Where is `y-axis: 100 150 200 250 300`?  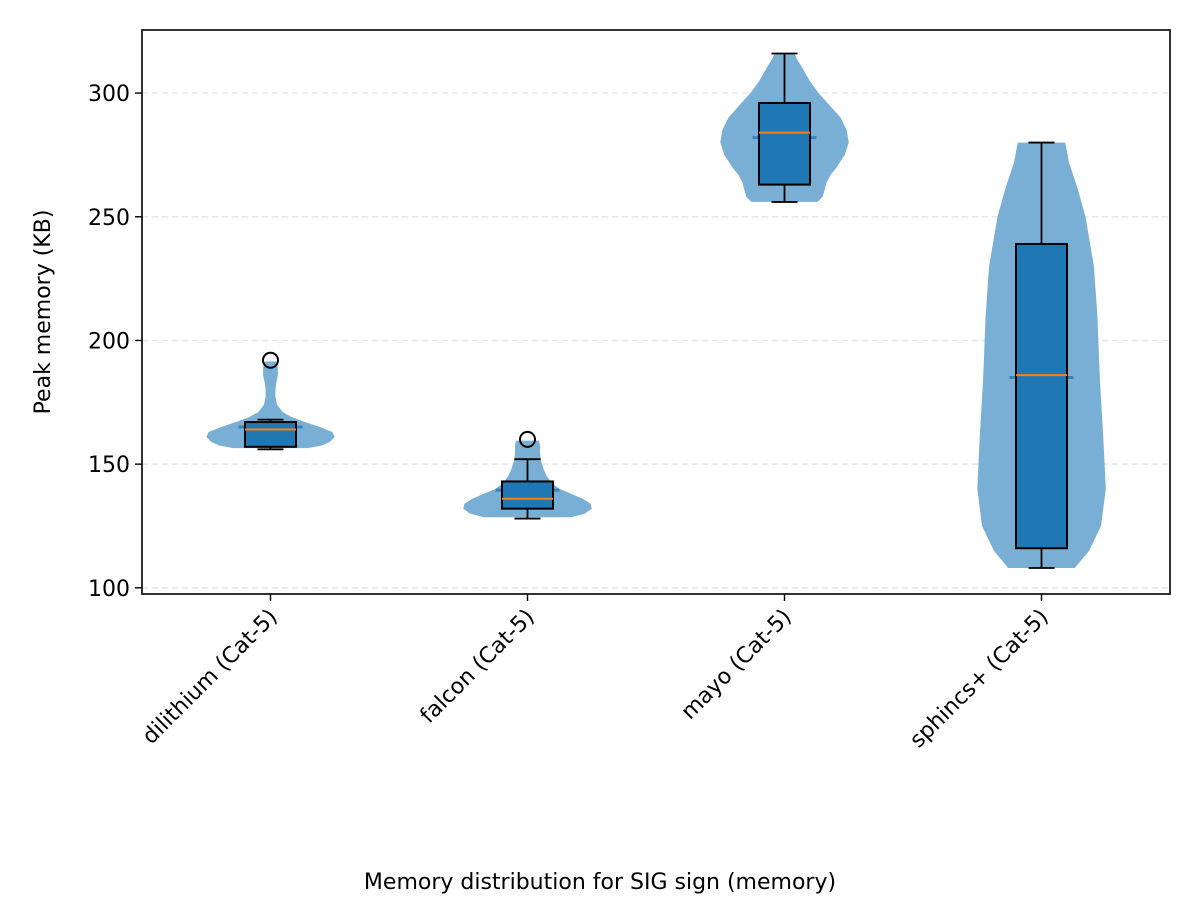
y-axis: 100 150 200 250 300 is located at coordinates (115, 342).